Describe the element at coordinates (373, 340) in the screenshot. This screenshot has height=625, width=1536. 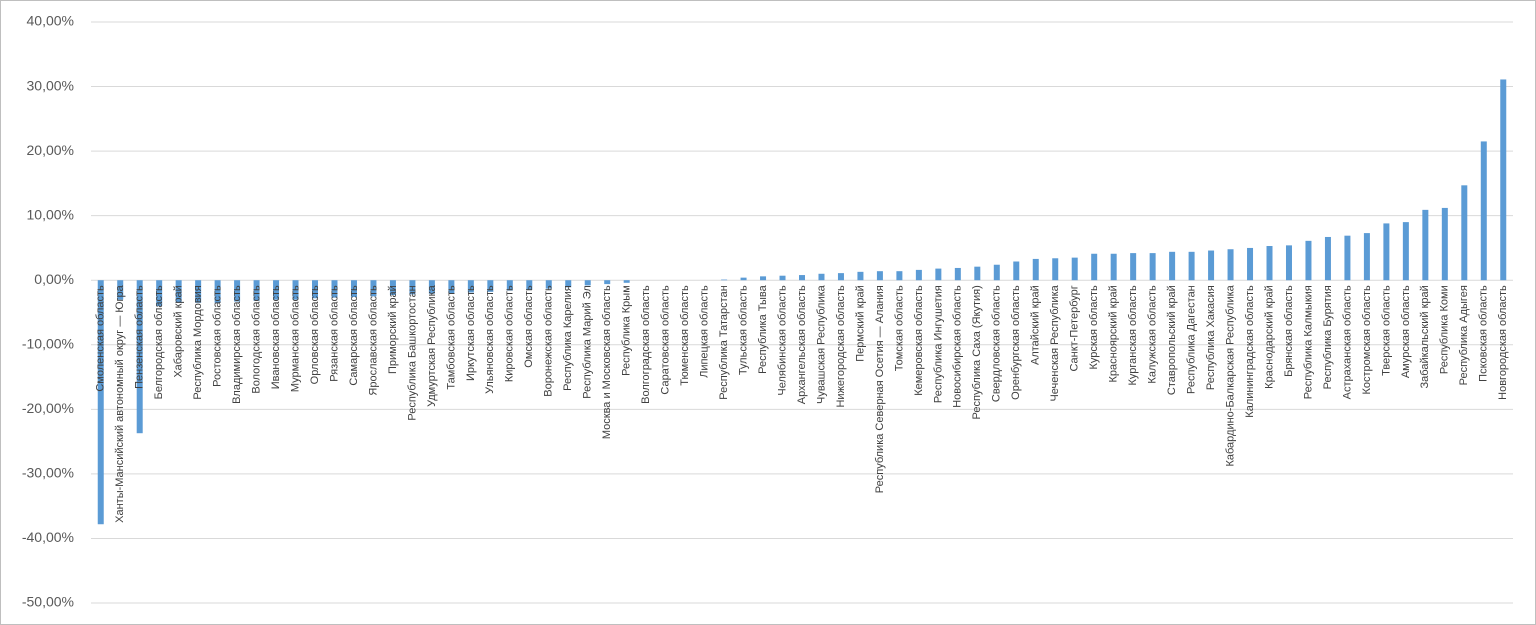
I see `x-tick-label: Ярославская область` at that location.